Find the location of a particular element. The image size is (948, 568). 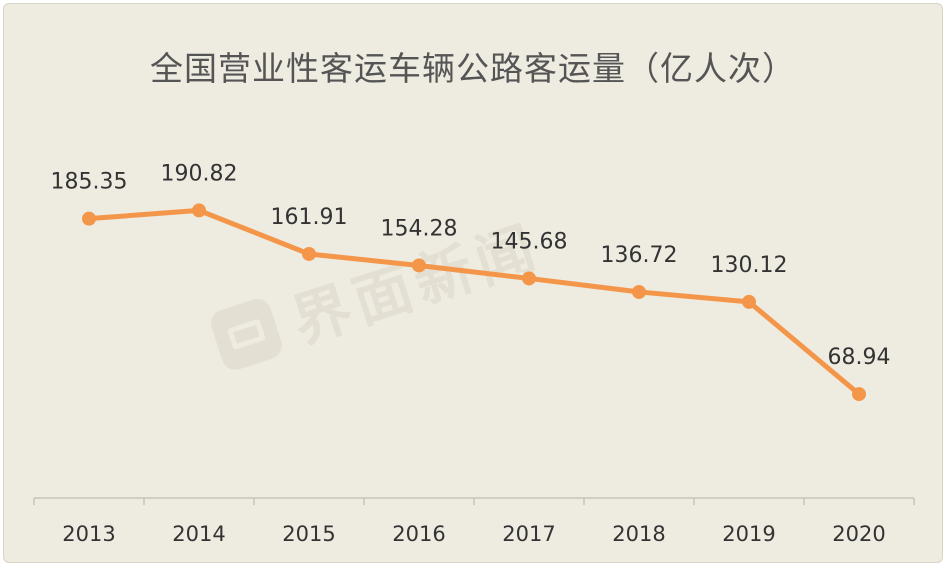

x-tick-label: 2017 is located at coordinates (528, 534).